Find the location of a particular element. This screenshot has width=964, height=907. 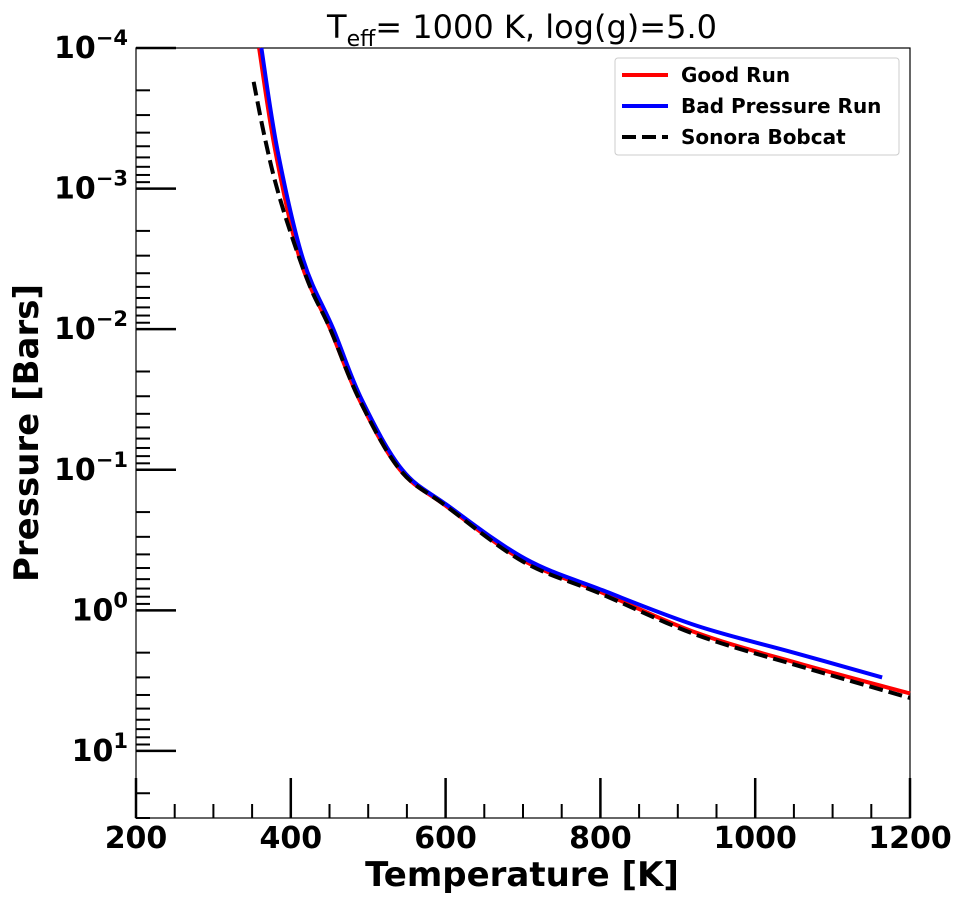

y-tick-label: 10⁻² is located at coordinates (91, 327).